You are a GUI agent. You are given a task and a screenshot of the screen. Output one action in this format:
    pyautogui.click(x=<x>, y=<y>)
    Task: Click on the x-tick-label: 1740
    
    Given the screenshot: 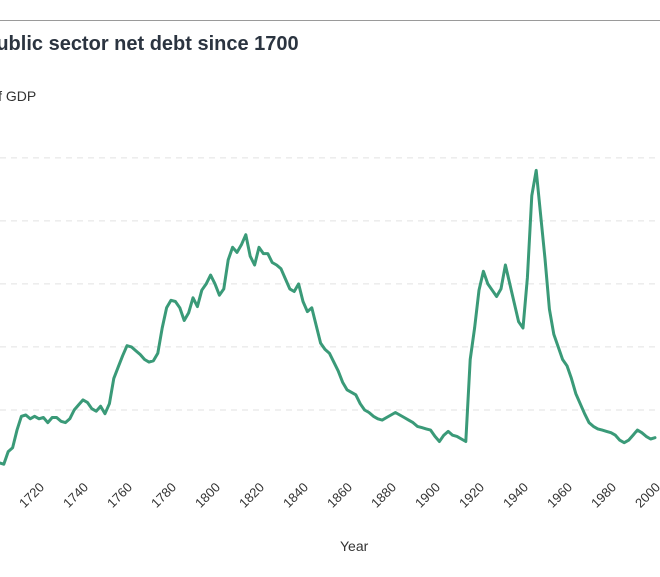 What is the action you would take?
    pyautogui.click(x=75, y=495)
    